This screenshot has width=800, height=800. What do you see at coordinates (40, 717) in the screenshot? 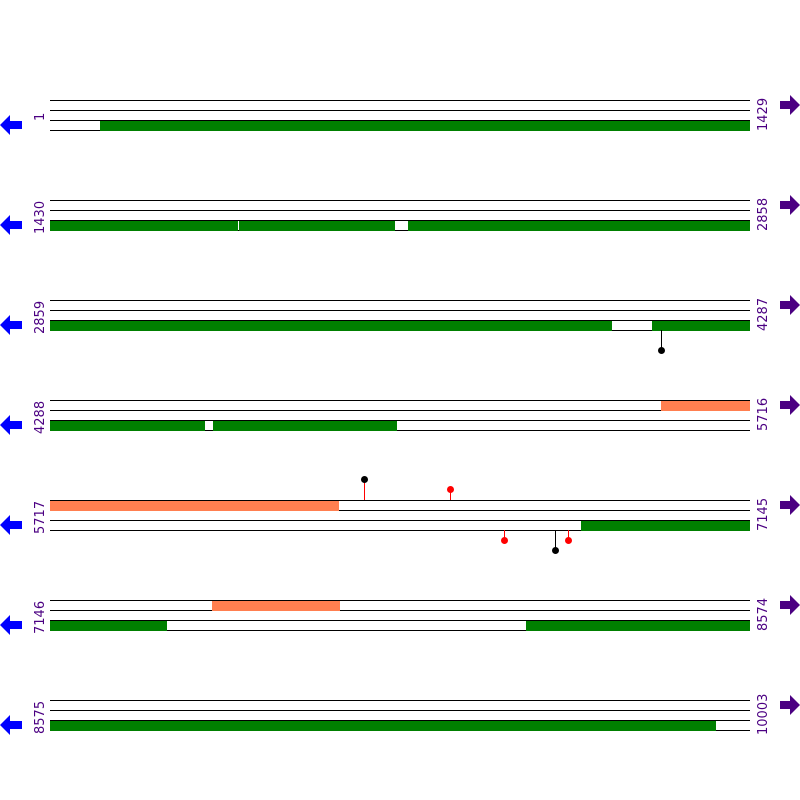
I see `row-start-label: 8575` at bounding box center [40, 717].